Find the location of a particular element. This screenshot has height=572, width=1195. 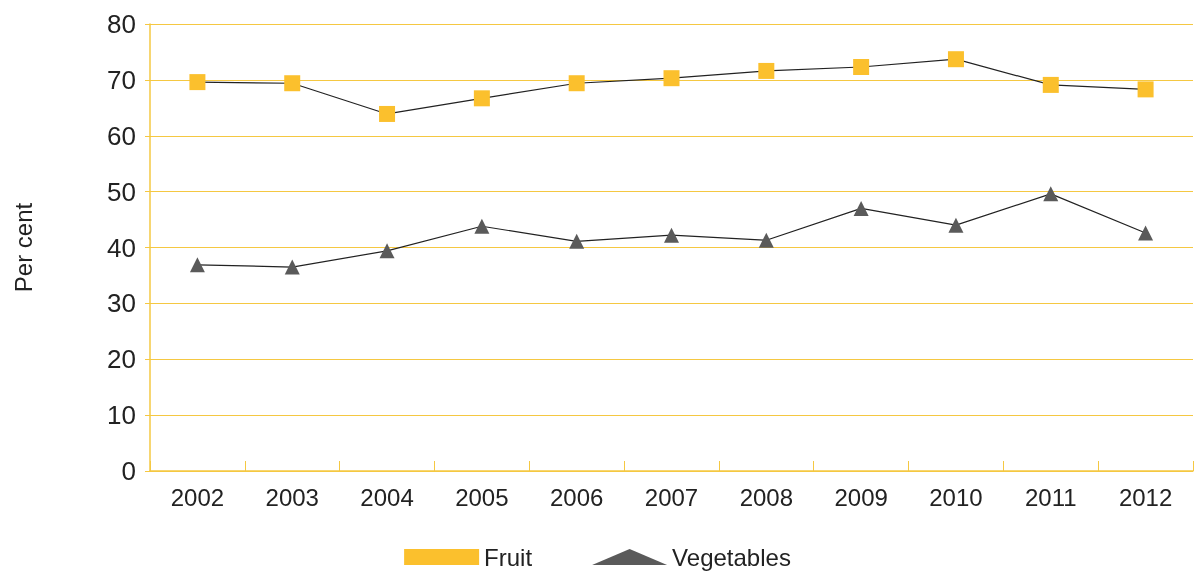

x-tick-label: 2012 is located at coordinates (1145, 497).